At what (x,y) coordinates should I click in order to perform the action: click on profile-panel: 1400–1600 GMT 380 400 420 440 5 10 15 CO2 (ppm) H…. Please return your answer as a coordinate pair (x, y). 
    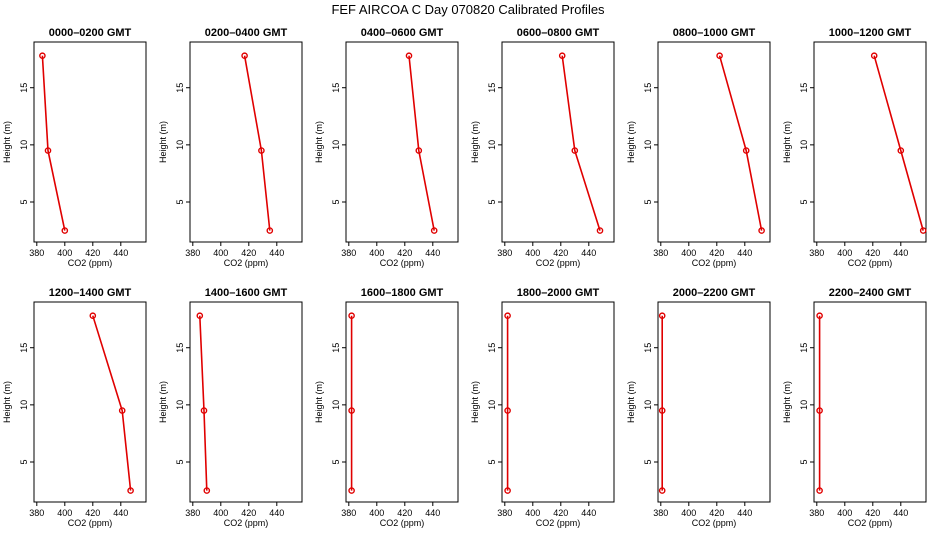
    Looking at the image, I should click on (230, 407).